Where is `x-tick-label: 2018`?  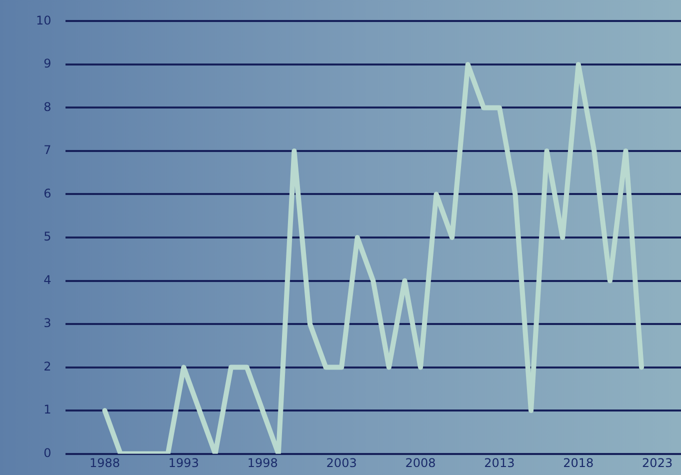 x-tick-label: 2018 is located at coordinates (578, 463).